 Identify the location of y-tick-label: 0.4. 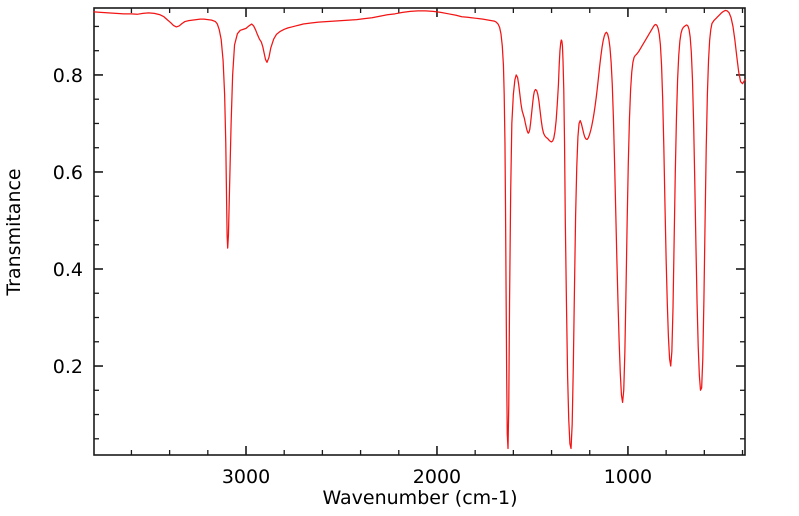
(68, 270).